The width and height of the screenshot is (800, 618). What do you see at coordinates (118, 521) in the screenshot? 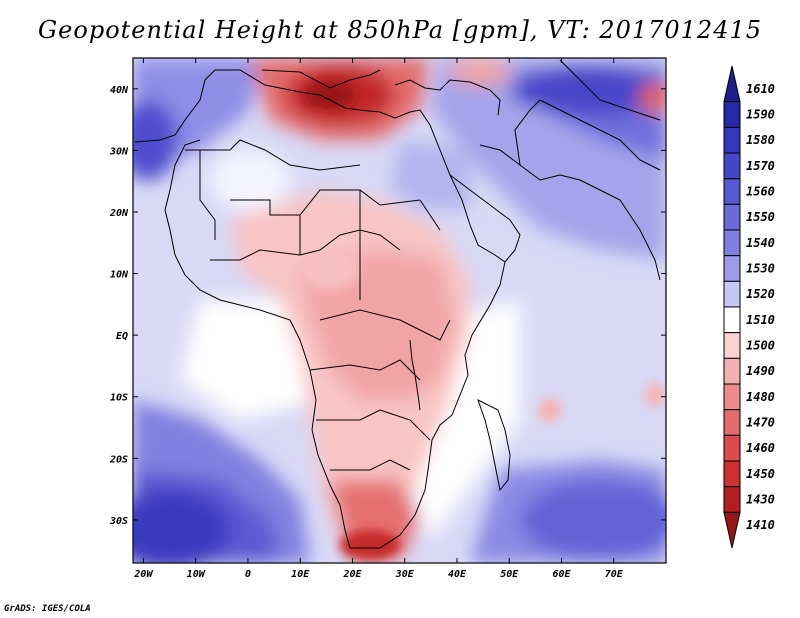
I see `lat-tick-label: 30S` at bounding box center [118, 521].